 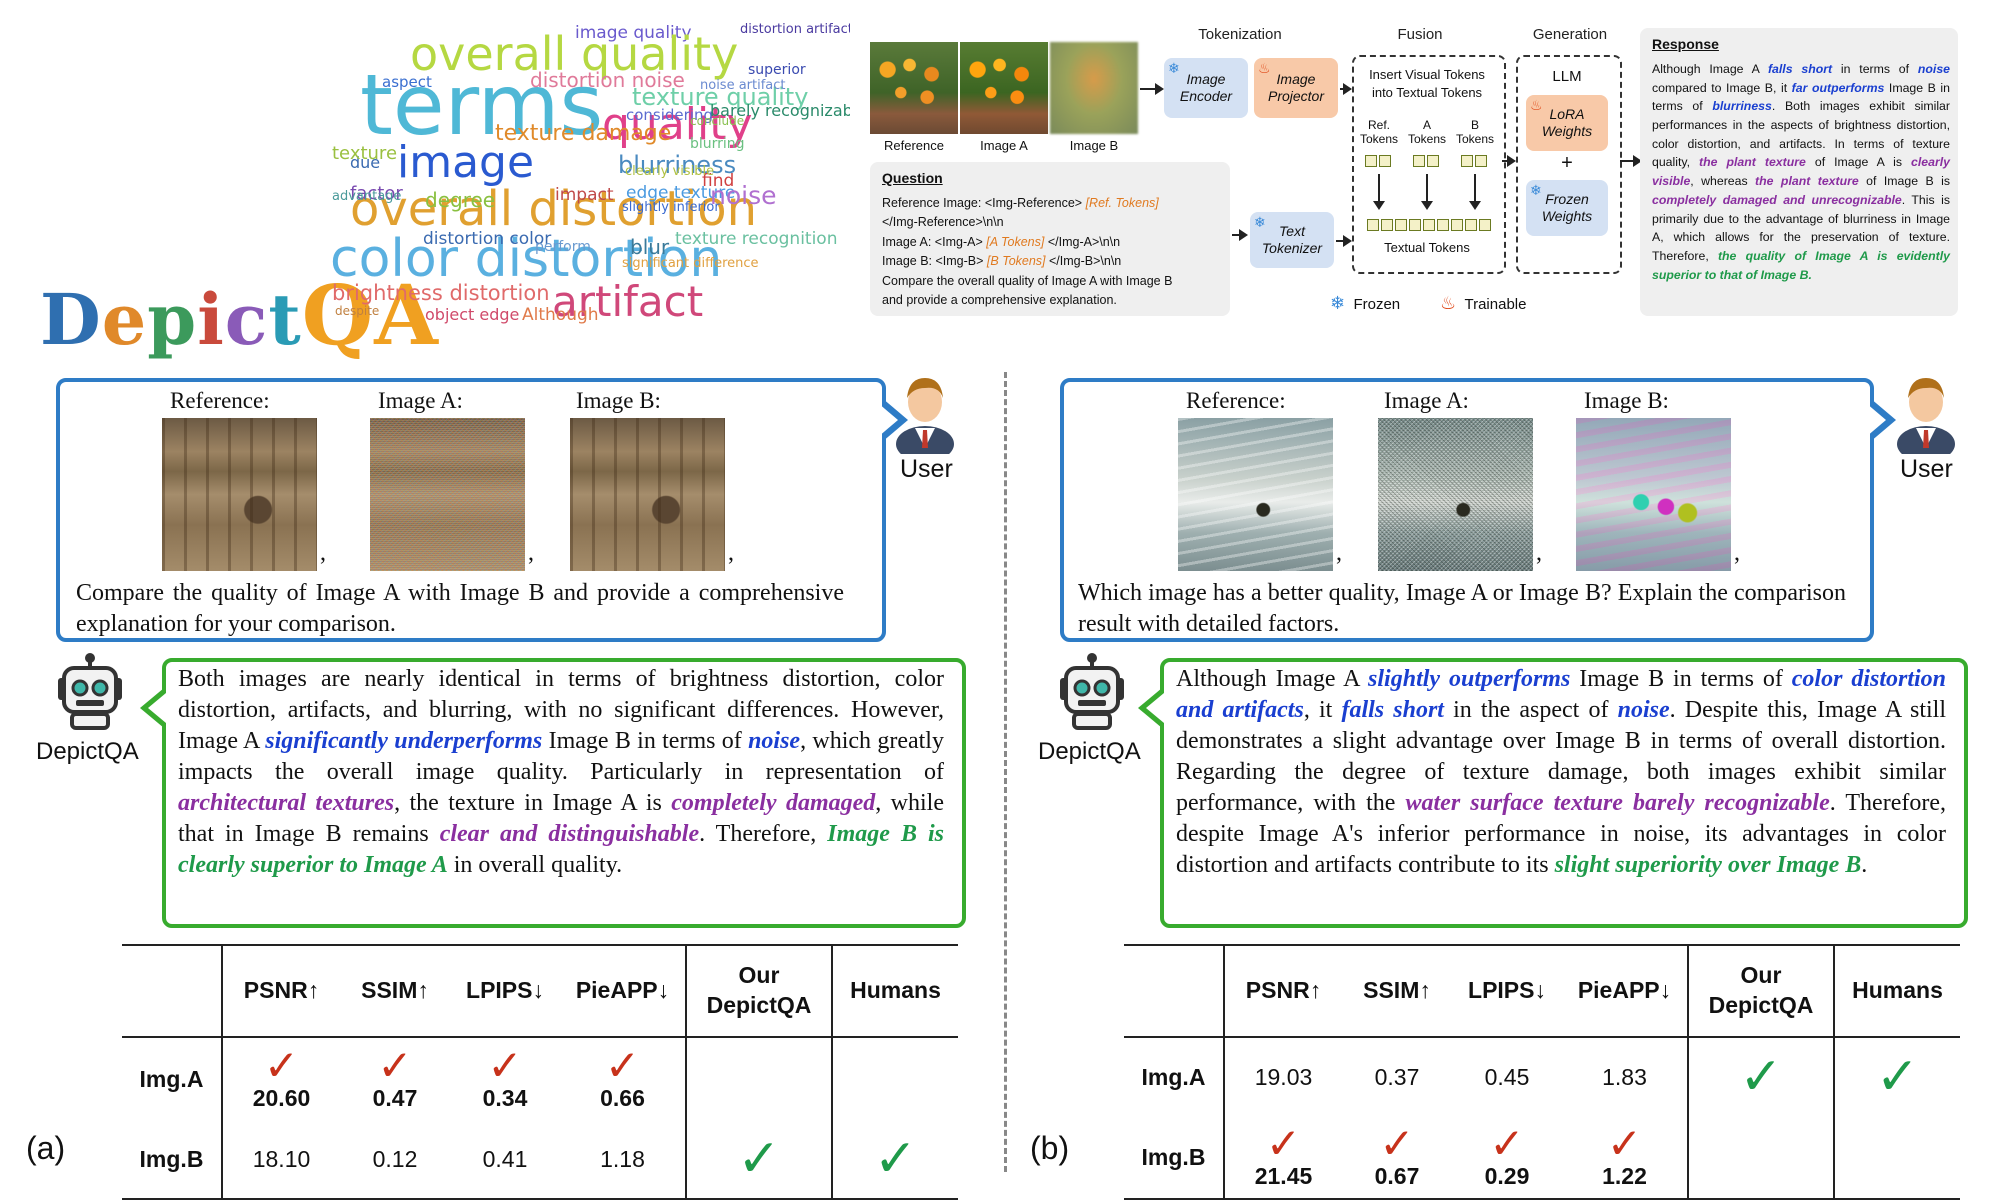 I want to click on ref-token-blocks, so click(x=1378, y=163).